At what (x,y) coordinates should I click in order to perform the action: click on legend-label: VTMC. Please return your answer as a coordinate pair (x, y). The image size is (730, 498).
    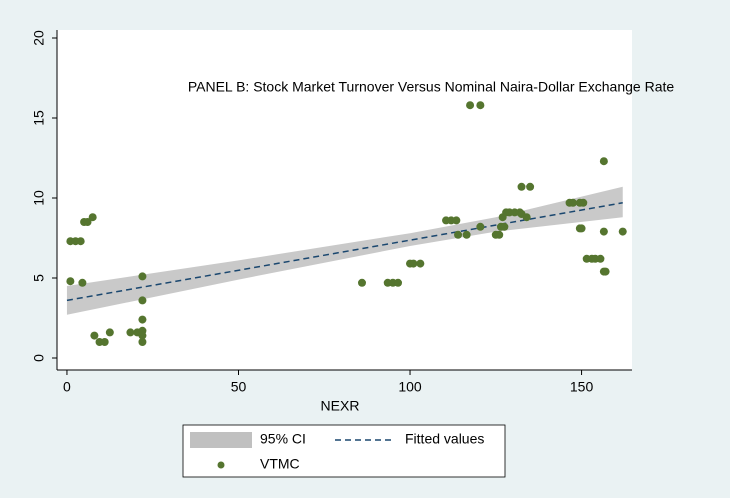
    Looking at the image, I should click on (280, 464).